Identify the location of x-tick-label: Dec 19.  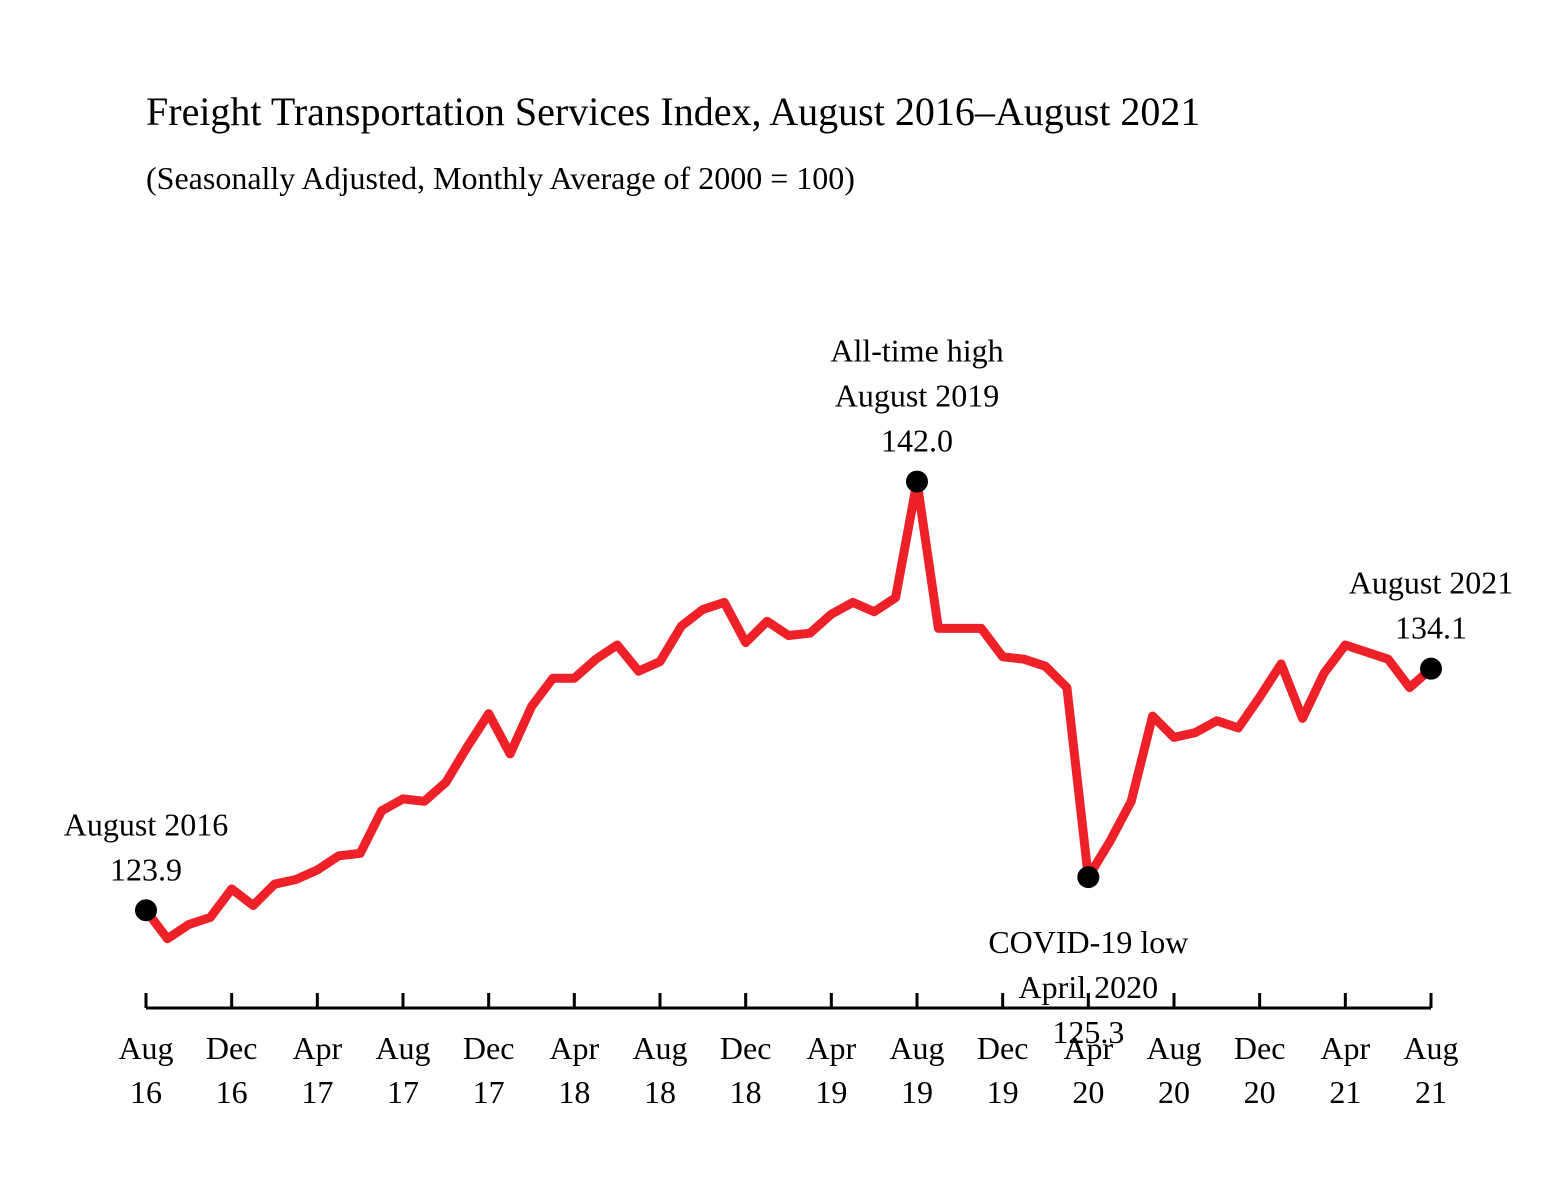
(1003, 1070).